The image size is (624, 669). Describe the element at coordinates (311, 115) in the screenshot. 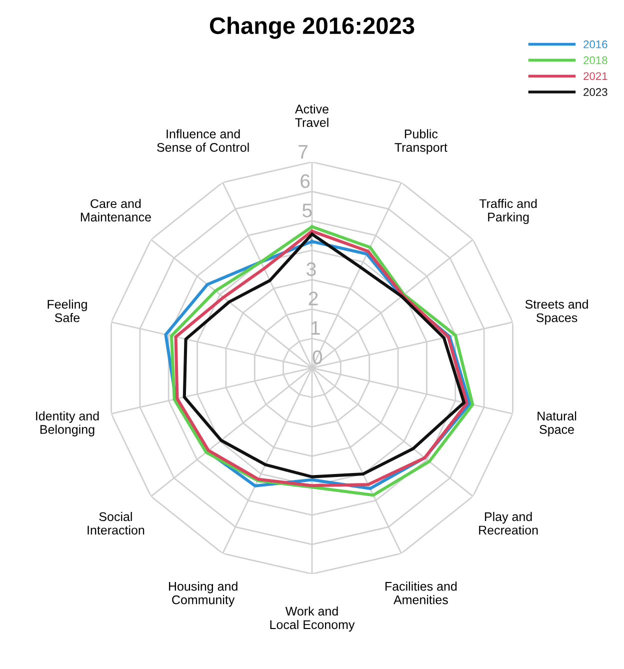

I see `spoke-label: Active Travel` at that location.